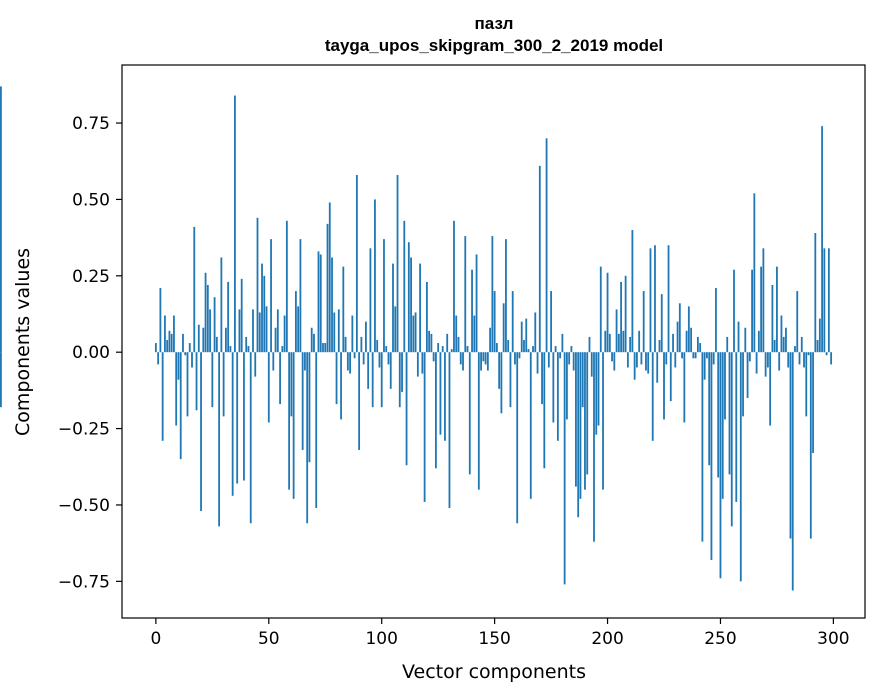 This screenshot has width=880, height=696. I want to click on y-tick-label: 0.25, so click(91, 277).